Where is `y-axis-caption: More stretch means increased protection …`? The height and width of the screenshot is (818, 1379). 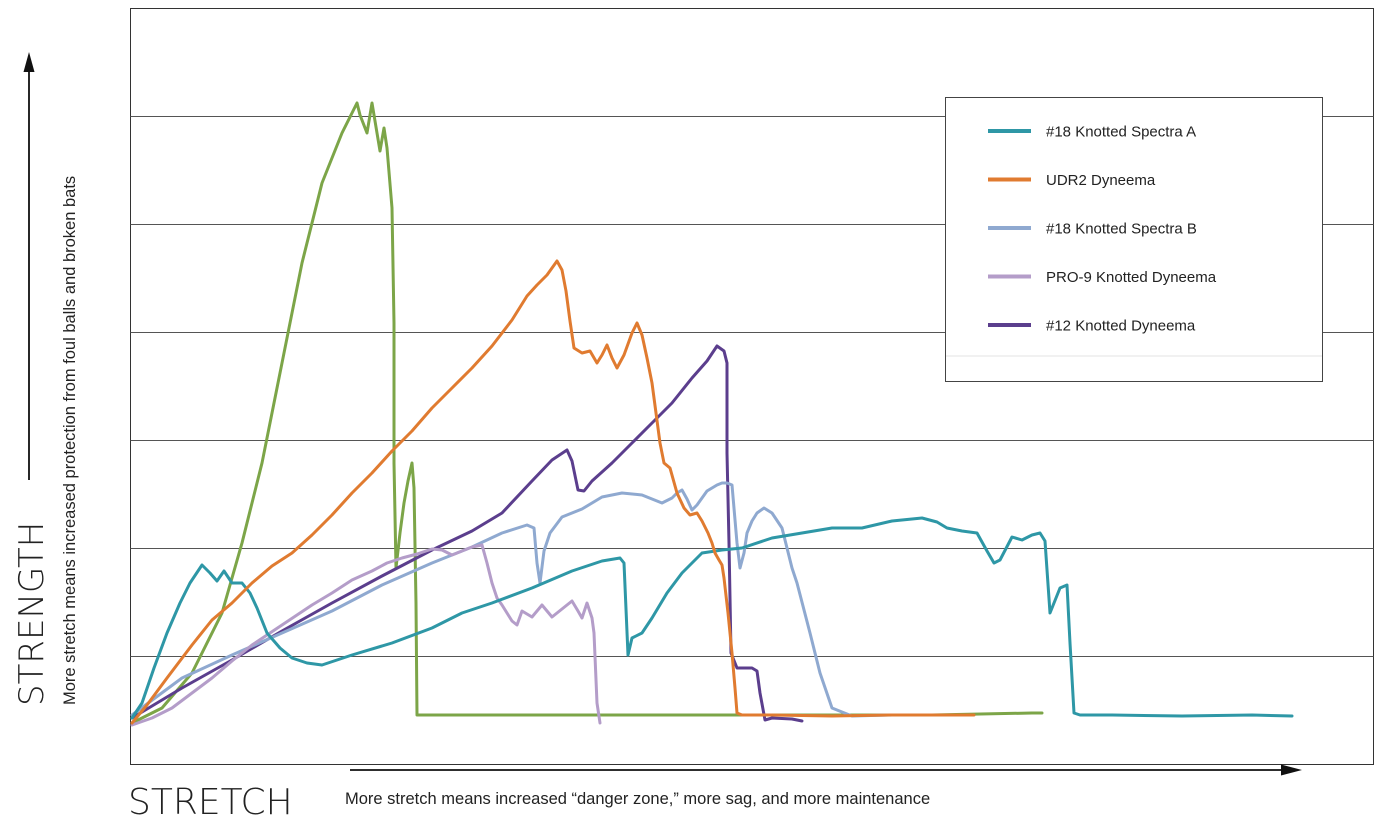 y-axis-caption: More stretch means increased protection … is located at coordinates (70, 440).